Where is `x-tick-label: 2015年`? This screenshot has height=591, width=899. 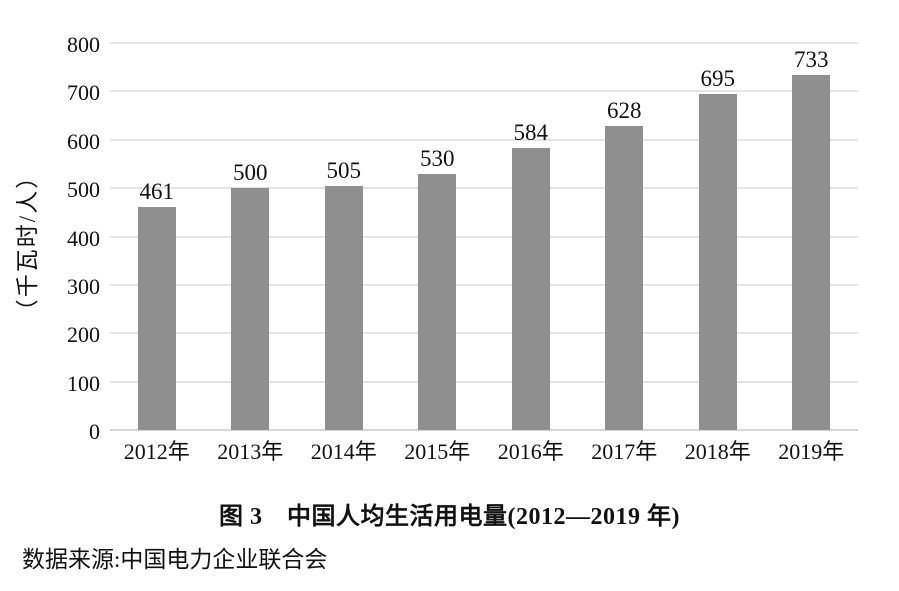
x-tick-label: 2015年 is located at coordinates (437, 451).